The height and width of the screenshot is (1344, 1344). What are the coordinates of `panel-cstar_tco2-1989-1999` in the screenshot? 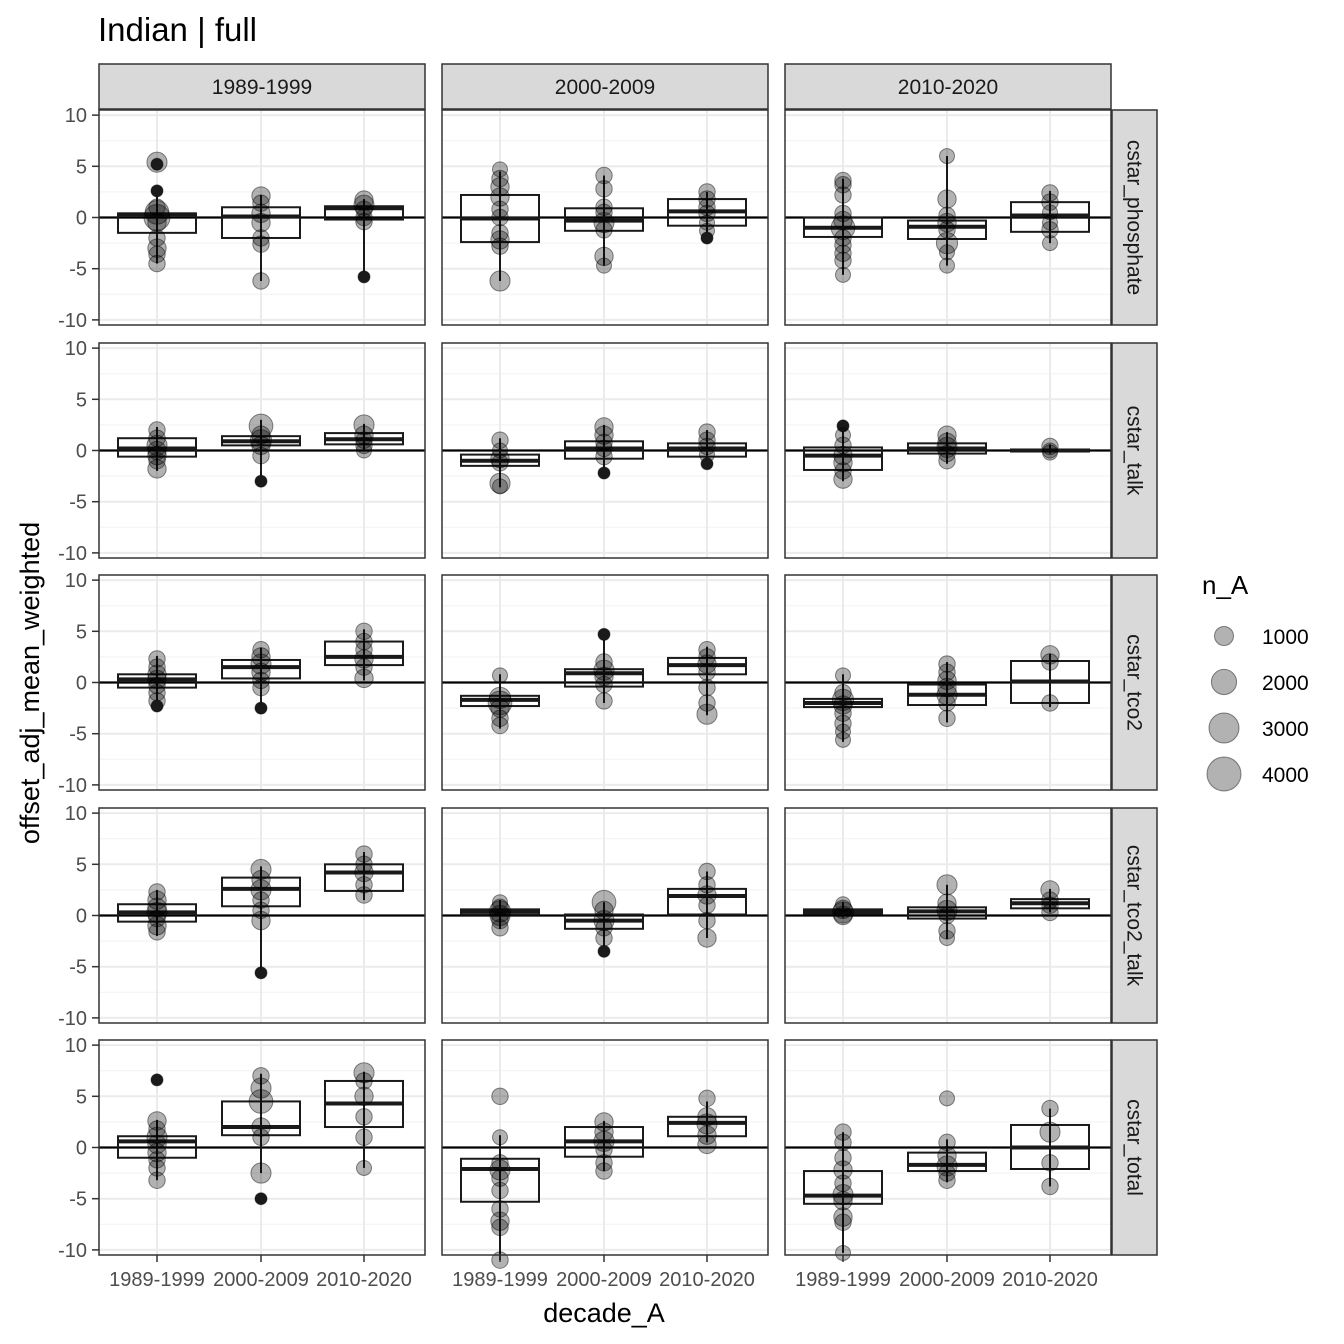 It's located at (262, 682).